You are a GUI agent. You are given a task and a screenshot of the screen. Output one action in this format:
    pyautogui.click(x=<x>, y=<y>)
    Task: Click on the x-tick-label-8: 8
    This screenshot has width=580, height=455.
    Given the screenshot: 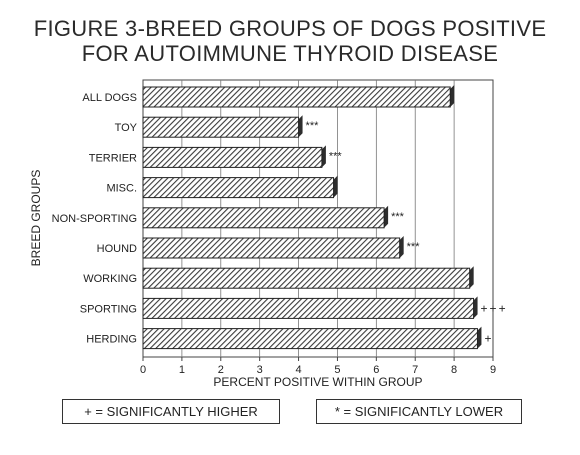 What is the action you would take?
    pyautogui.click(x=454, y=370)
    